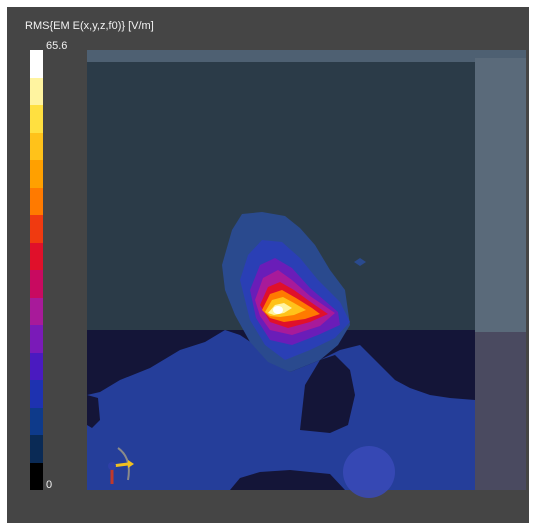  I want to click on boundary-panel-top, so click(306, 56).